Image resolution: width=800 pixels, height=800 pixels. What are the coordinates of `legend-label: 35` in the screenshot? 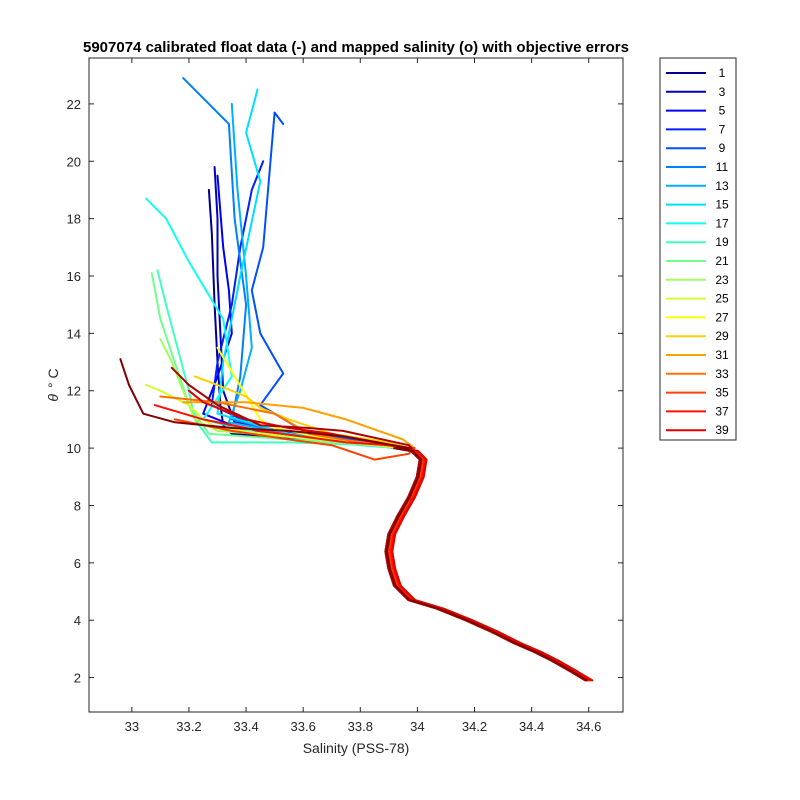 It's located at (722, 393).